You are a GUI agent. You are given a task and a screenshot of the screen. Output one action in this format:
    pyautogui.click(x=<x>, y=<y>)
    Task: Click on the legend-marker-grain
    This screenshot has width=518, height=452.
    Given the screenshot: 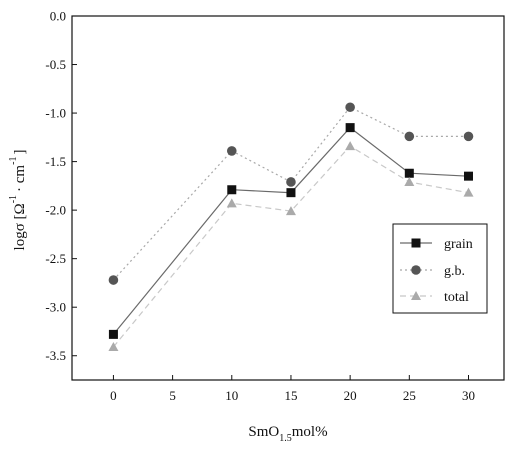 What is the action you would take?
    pyautogui.click(x=416, y=243)
    